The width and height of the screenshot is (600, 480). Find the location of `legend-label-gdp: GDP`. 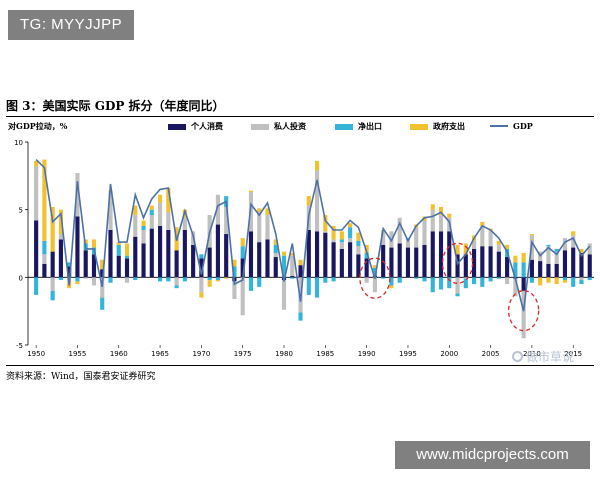

legend-label-gdp: GDP is located at coordinates (523, 126).